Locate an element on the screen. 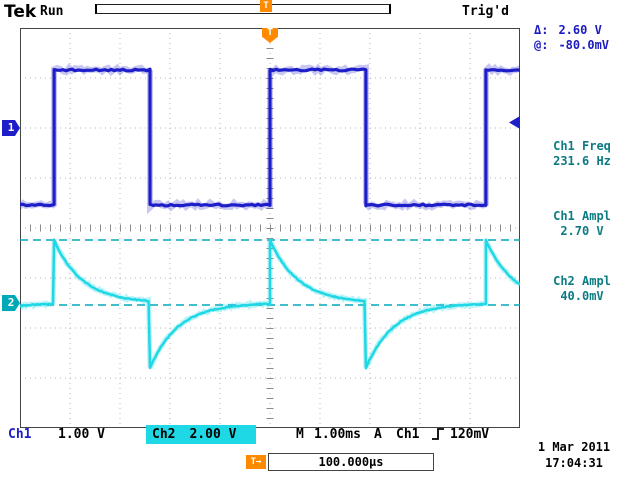 This screenshot has width=640, height=480. delay-value: 100.000µs is located at coordinates (351, 462).